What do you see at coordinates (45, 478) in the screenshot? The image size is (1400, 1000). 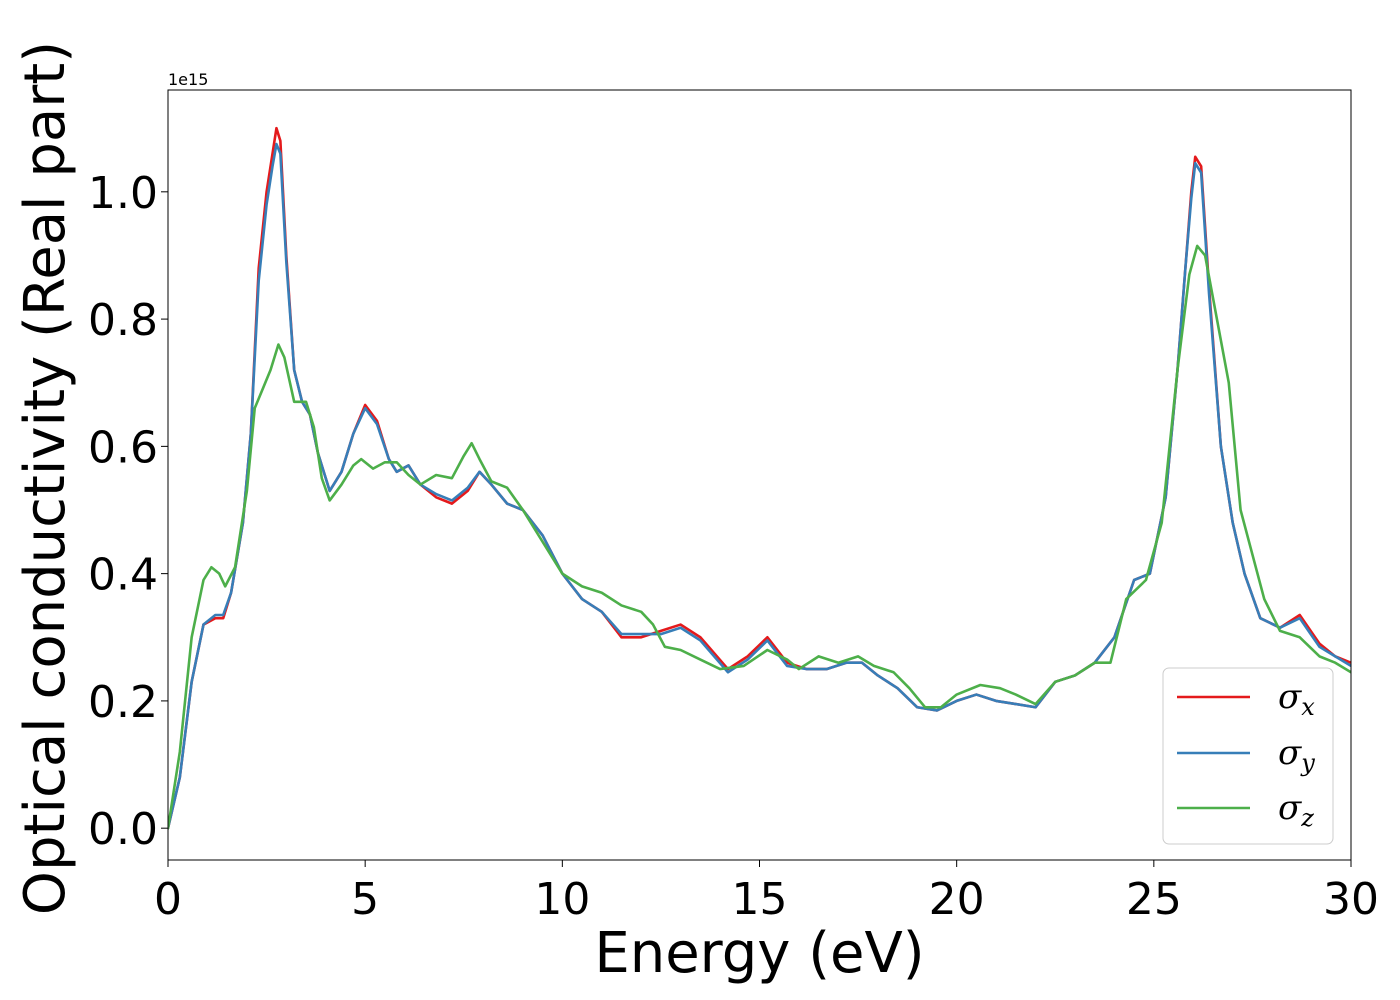 I see `y-axis-title: Optical conductivity (Real part)` at bounding box center [45, 478].